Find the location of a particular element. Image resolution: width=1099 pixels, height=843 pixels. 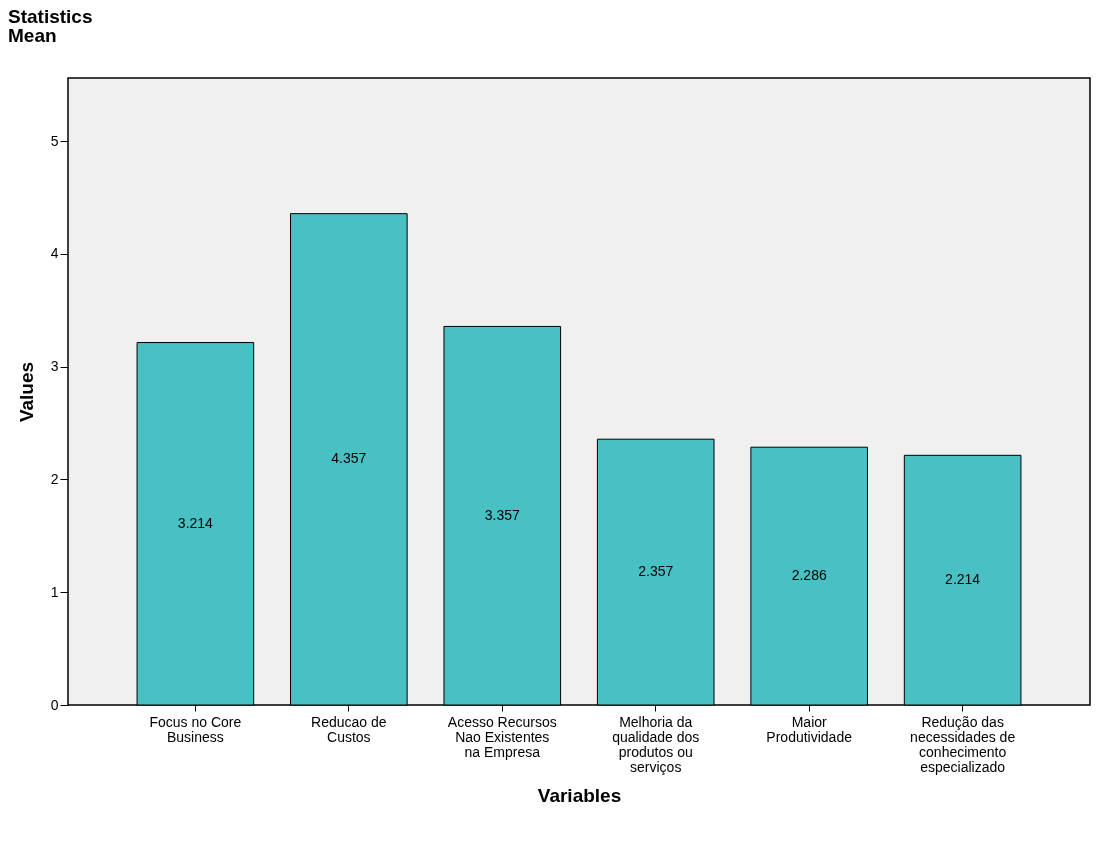

data-label: 4.357 is located at coordinates (349, 458).